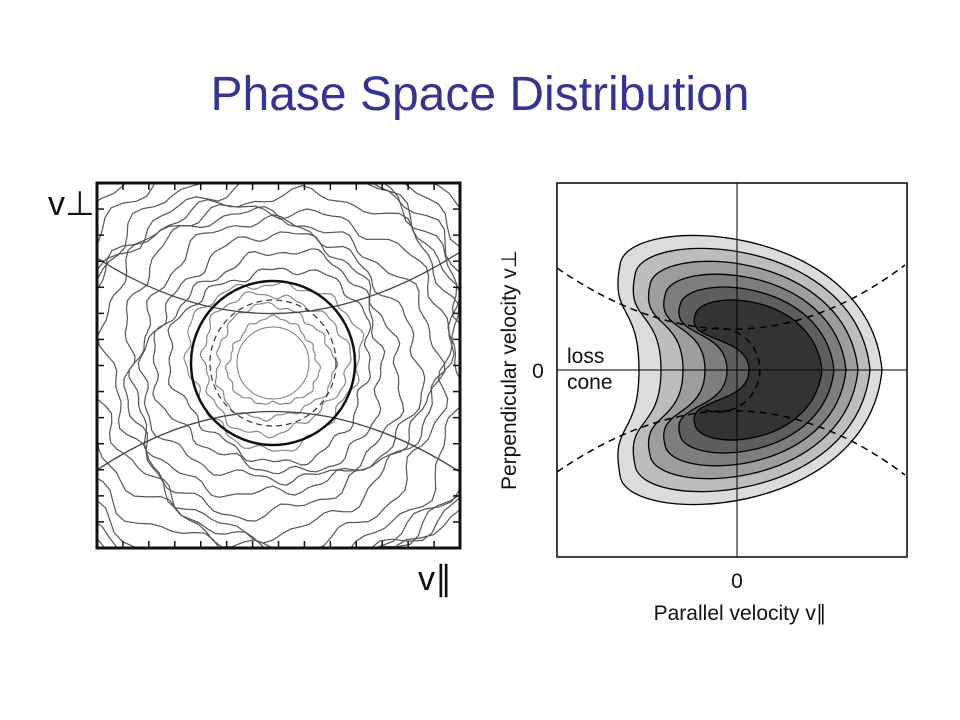 This screenshot has width=960, height=720. I want to click on inner-hole, so click(273, 363).